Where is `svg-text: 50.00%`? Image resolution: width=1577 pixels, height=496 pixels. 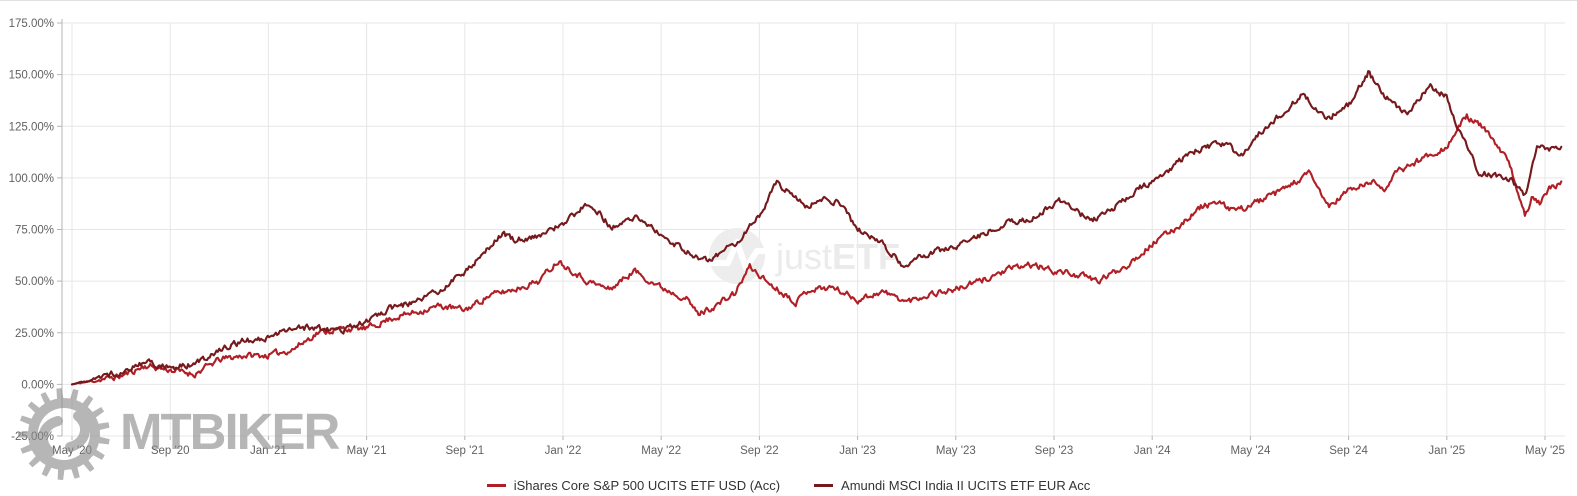
svg-text: 50.00% is located at coordinates (34, 282).